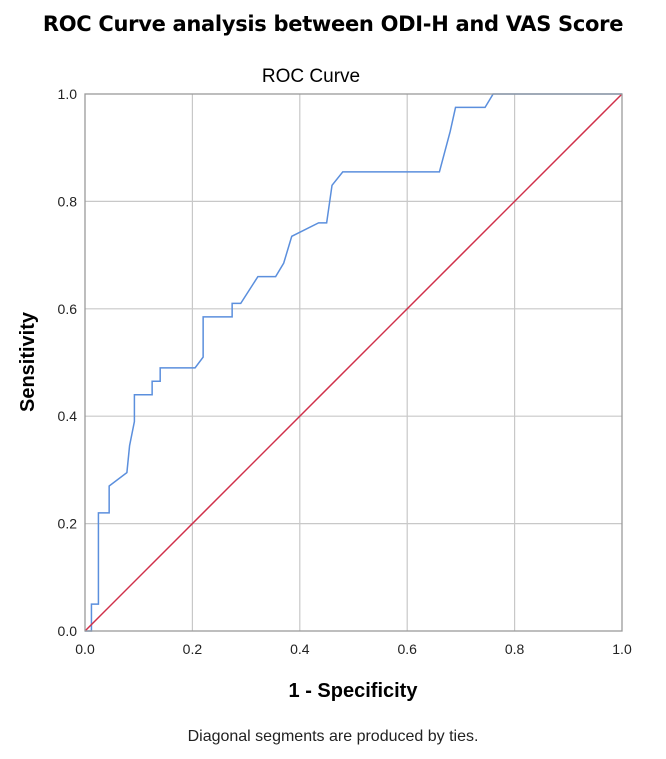 This screenshot has width=666, height=759. What do you see at coordinates (68, 201) in the screenshot?
I see `y-tick-label: 0.8` at bounding box center [68, 201].